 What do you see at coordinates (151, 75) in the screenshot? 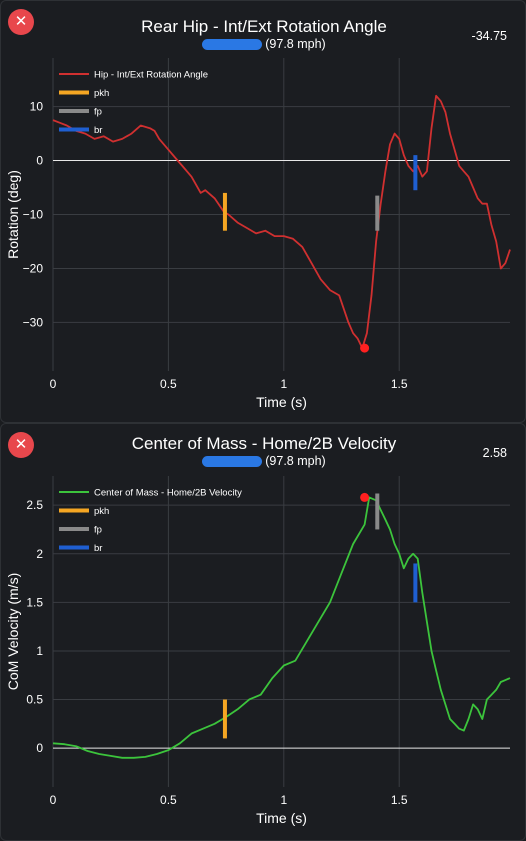
I see `chart-1-legend-label: Hip - Int/Ext Rotation Angle` at bounding box center [151, 75].